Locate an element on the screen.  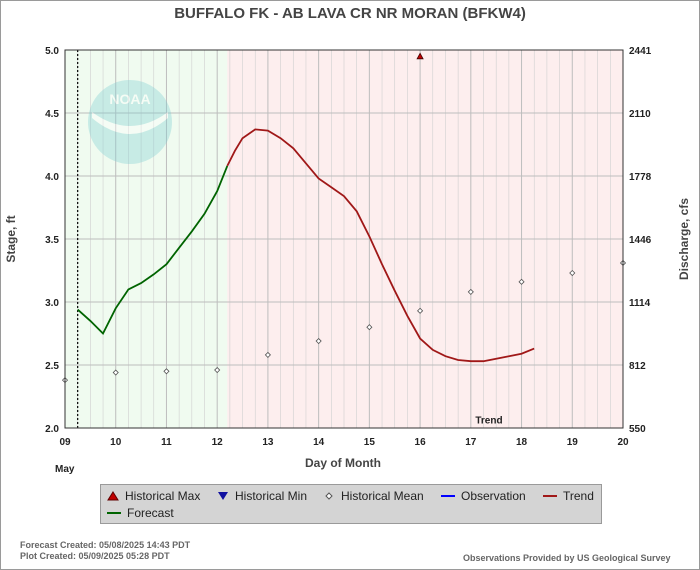
x-axis-title: Day of Month is located at coordinates (343, 463).